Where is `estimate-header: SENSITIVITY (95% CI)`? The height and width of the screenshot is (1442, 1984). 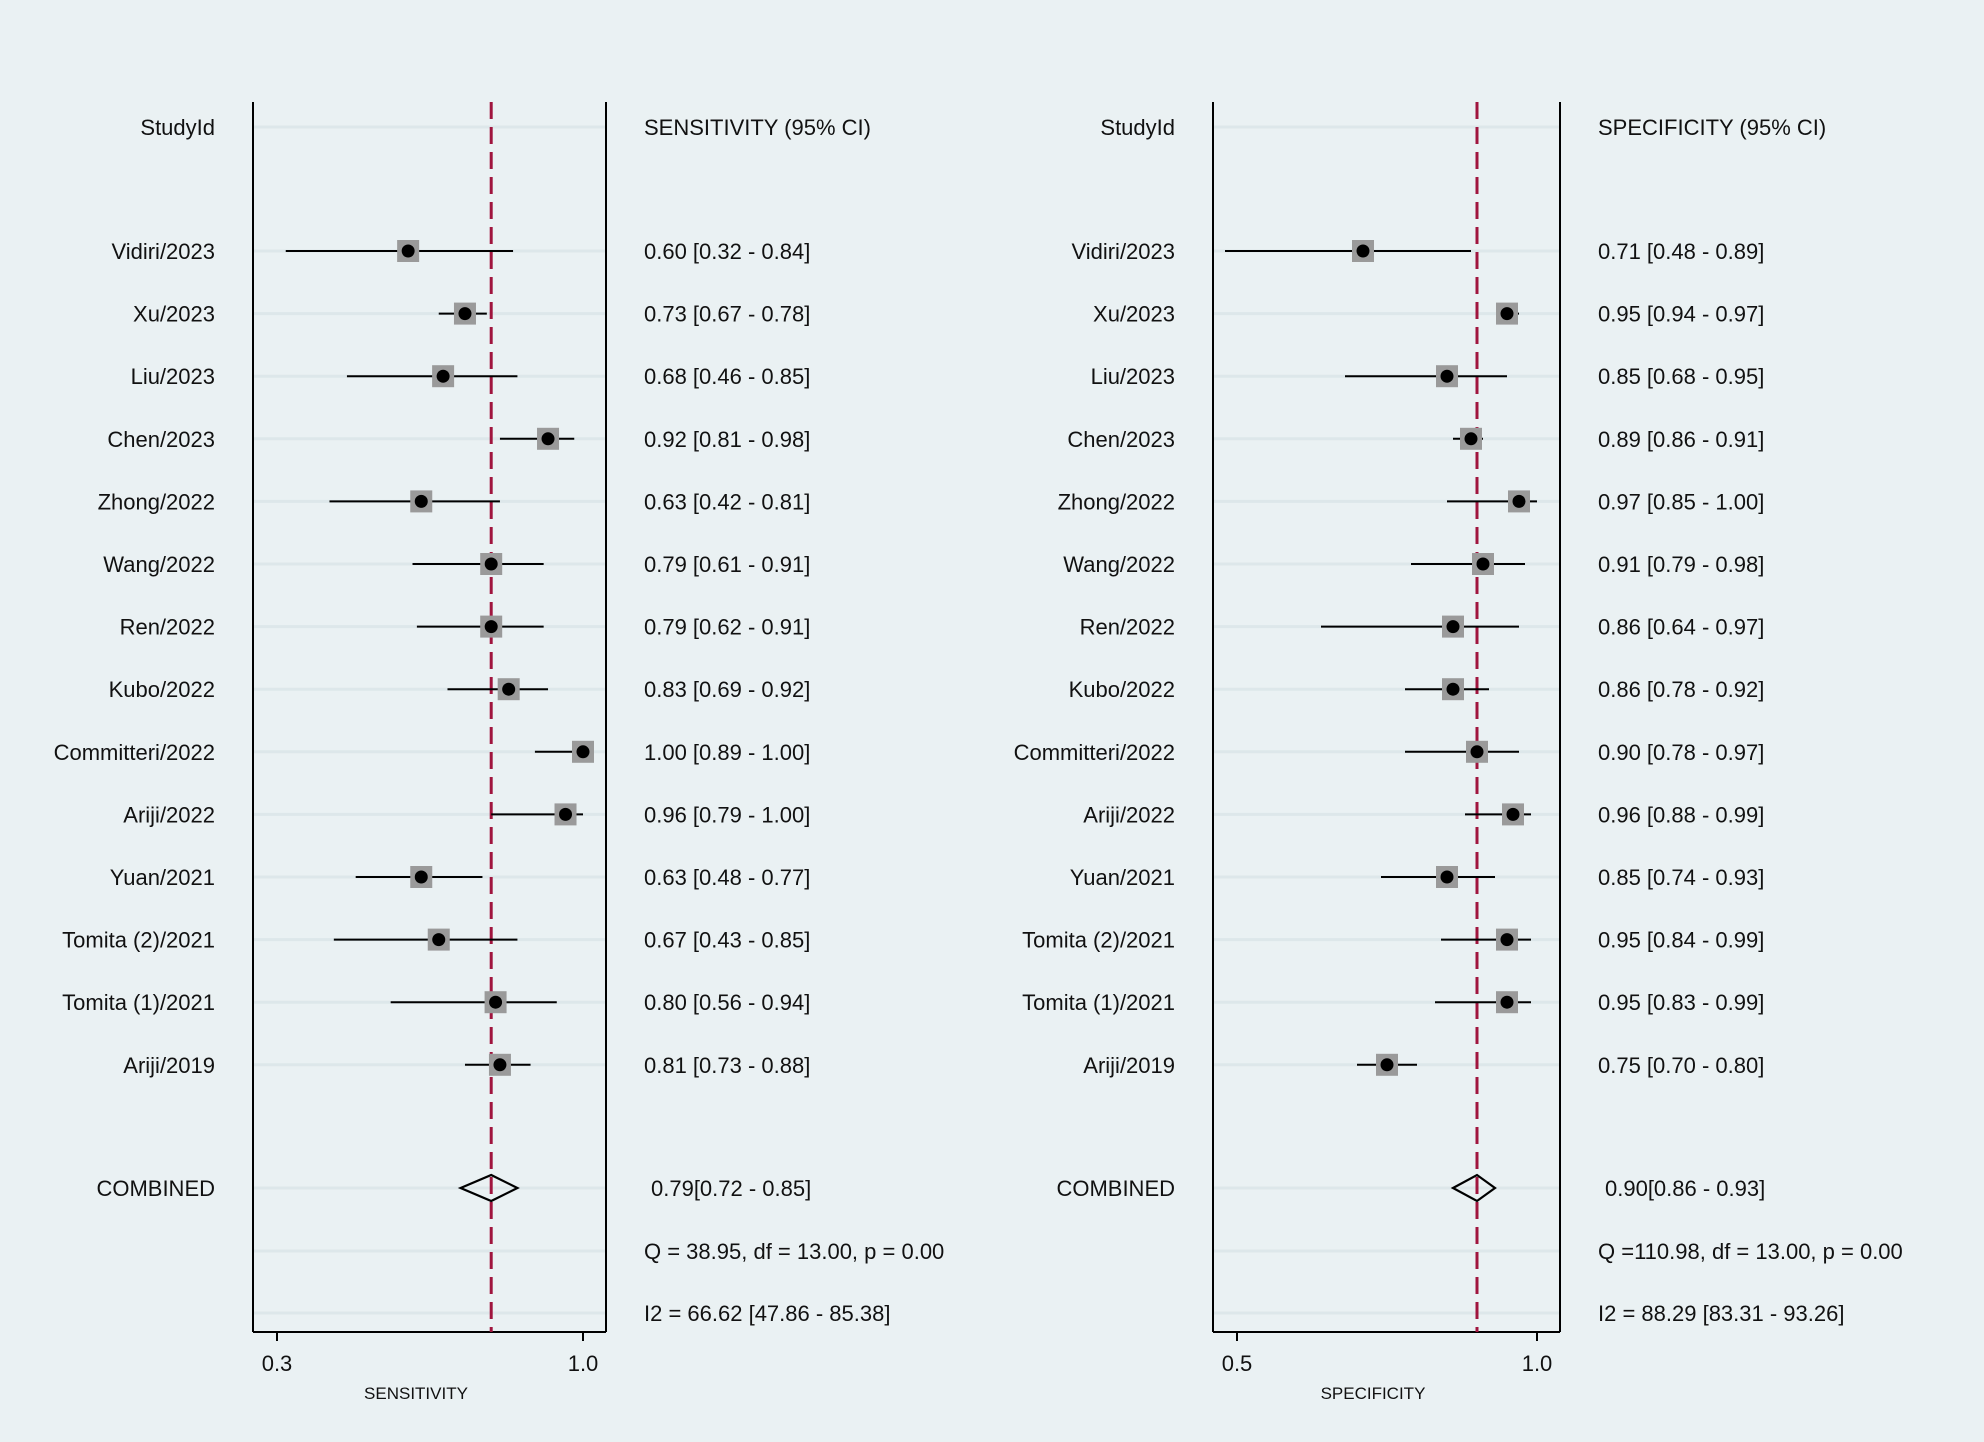
estimate-header: SENSITIVITY (95% CI) is located at coordinates (757, 127).